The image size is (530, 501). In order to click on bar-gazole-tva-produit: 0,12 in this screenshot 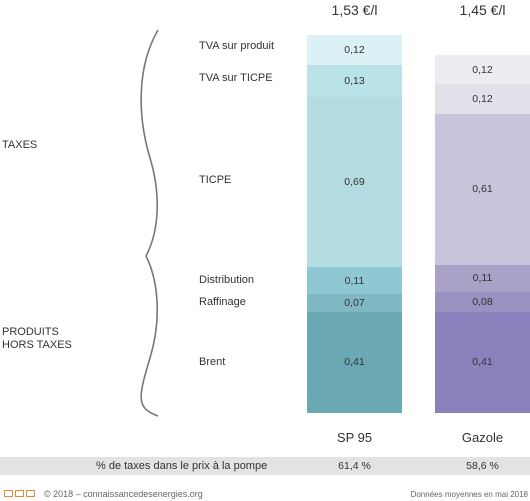, I will do `click(482, 69)`.